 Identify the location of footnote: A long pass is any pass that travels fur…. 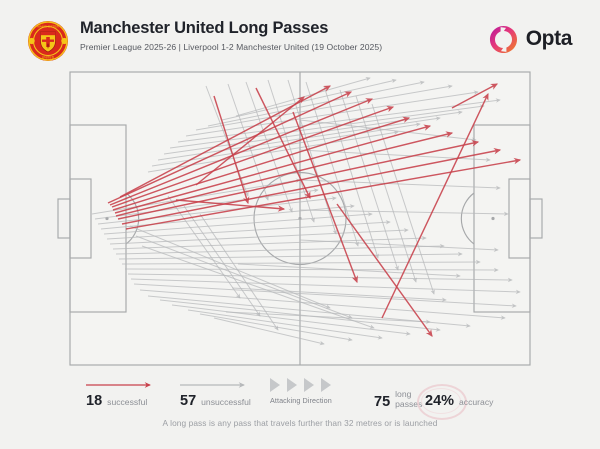
(300, 423).